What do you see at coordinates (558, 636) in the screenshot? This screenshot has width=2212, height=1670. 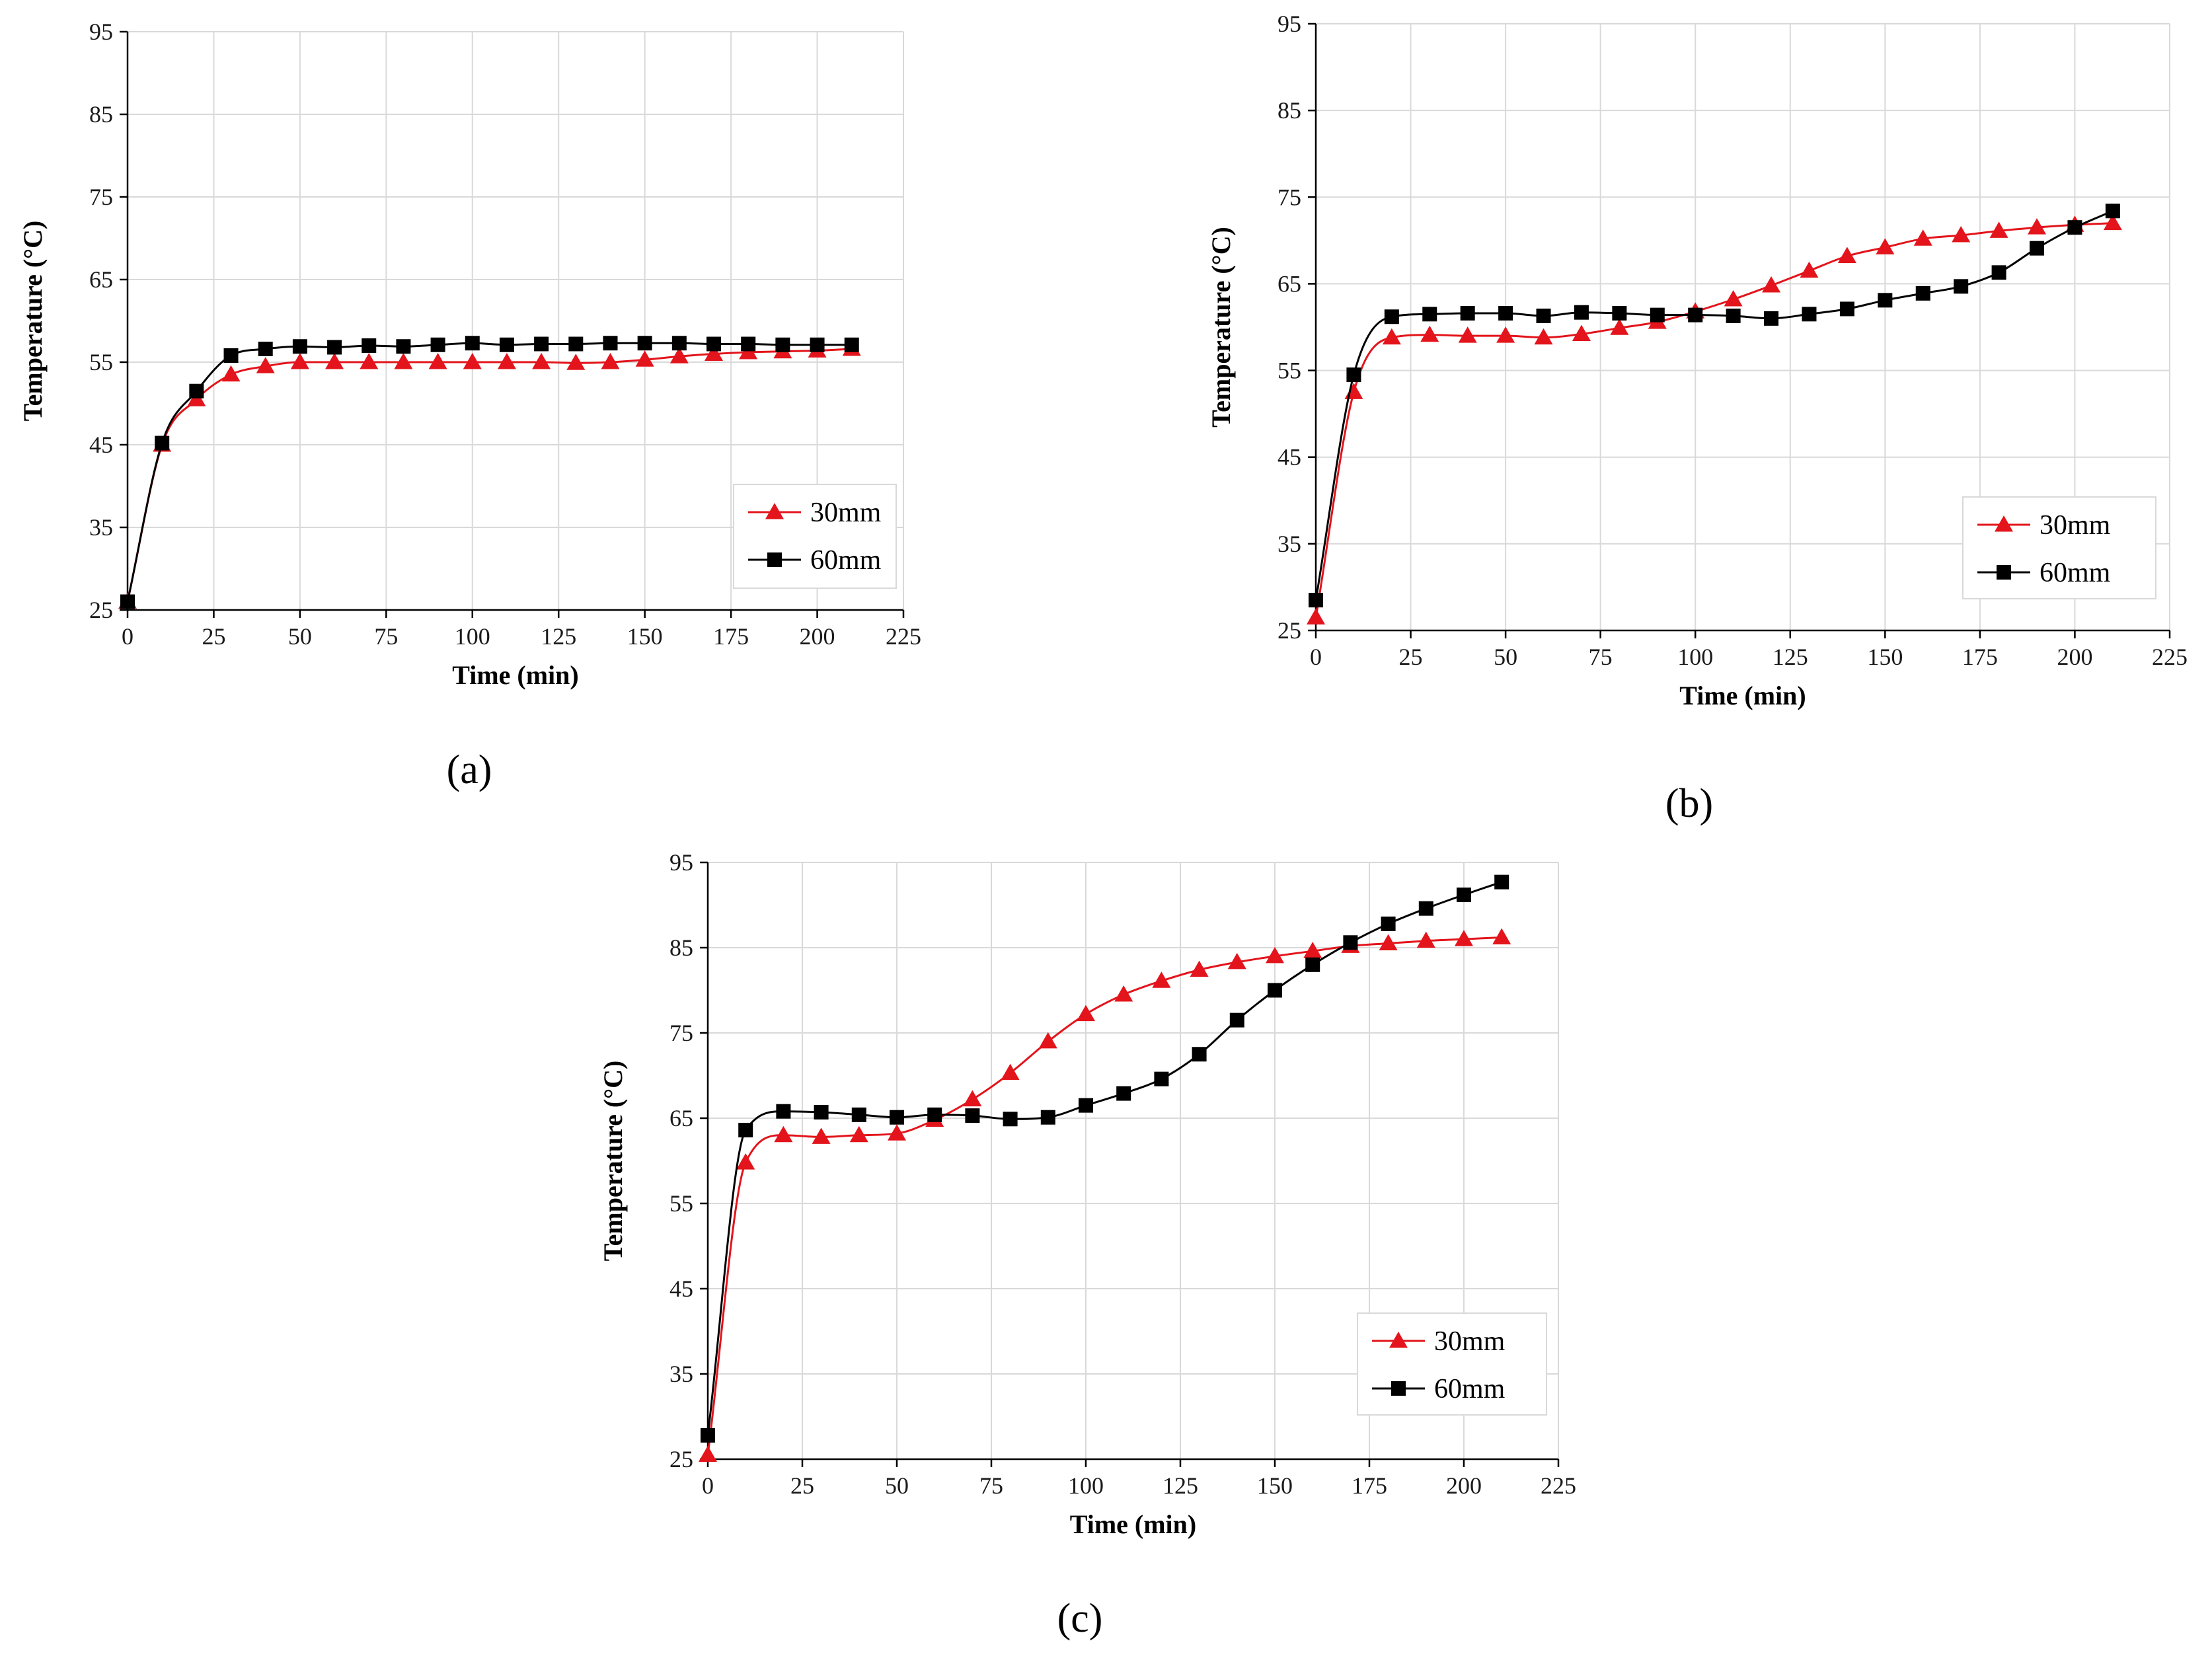 I see `x-tick-label: 125` at bounding box center [558, 636].